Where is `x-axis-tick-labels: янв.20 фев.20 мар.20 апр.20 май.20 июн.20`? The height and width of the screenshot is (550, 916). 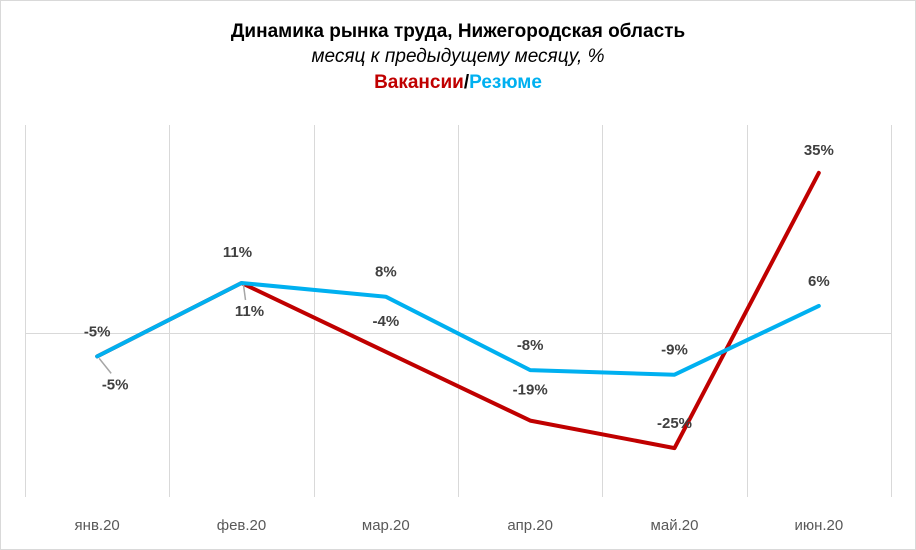 x-axis-tick-labels: янв.20 фев.20 мар.20 апр.20 май.20 июн.20 is located at coordinates (459, 525).